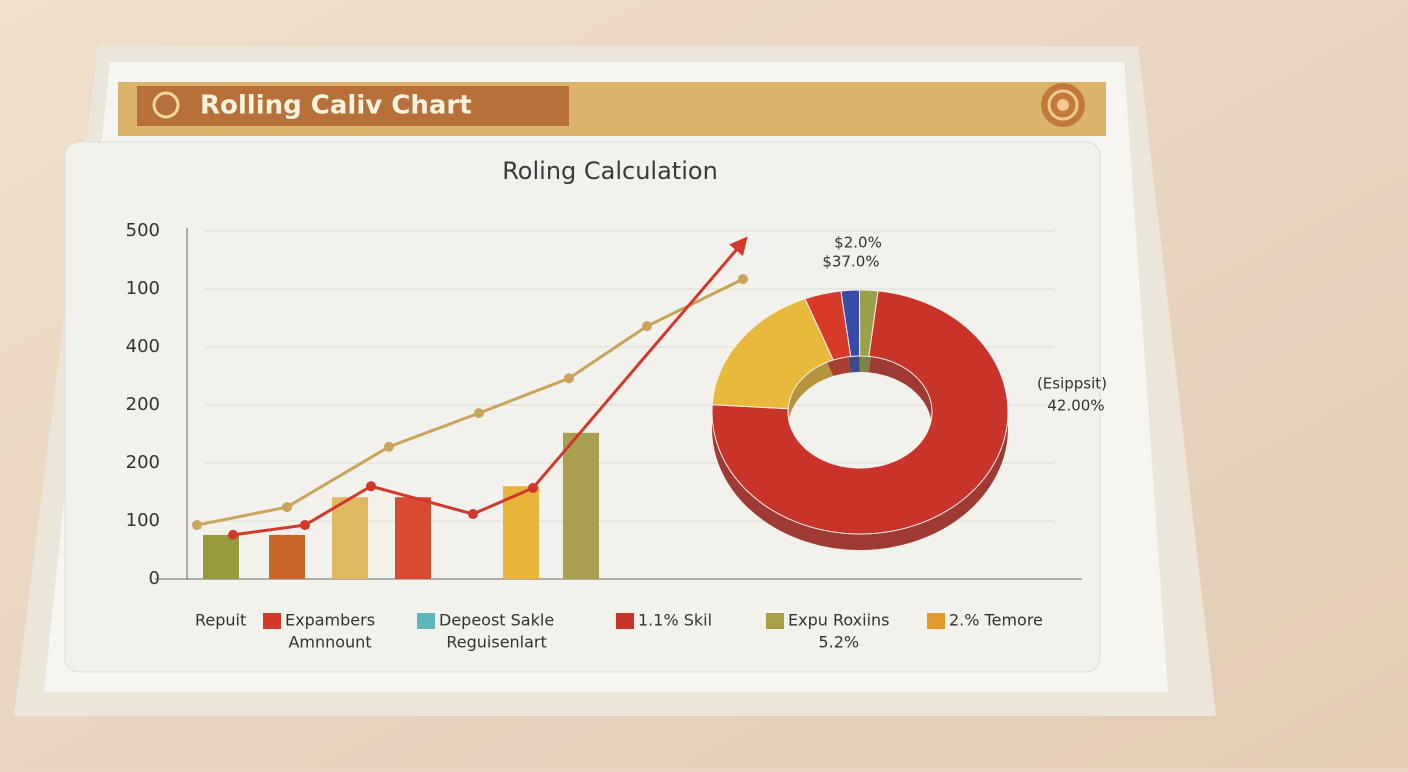 The width and height of the screenshot is (1408, 772). Describe the element at coordinates (839, 620) in the screenshot. I see `legend-label: Expu Roxiins` at that location.